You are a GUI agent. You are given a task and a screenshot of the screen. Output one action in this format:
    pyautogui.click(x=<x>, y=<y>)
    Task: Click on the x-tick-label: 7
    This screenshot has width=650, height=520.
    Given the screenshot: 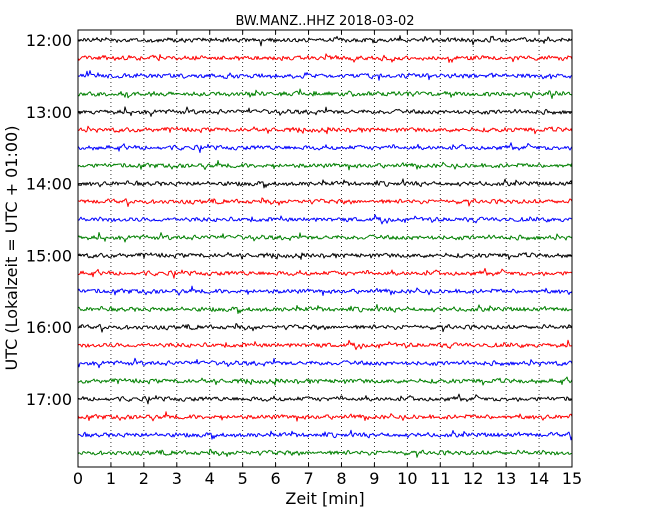 What is the action you would take?
    pyautogui.click(x=308, y=478)
    